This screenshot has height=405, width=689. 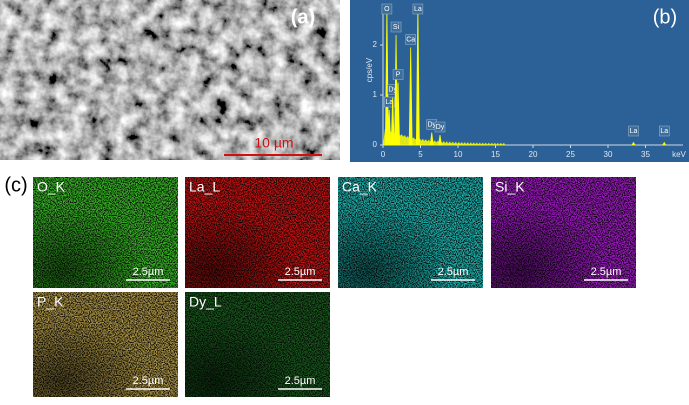 I want to click on y-axis-label: cps/eV, so click(x=369, y=69).